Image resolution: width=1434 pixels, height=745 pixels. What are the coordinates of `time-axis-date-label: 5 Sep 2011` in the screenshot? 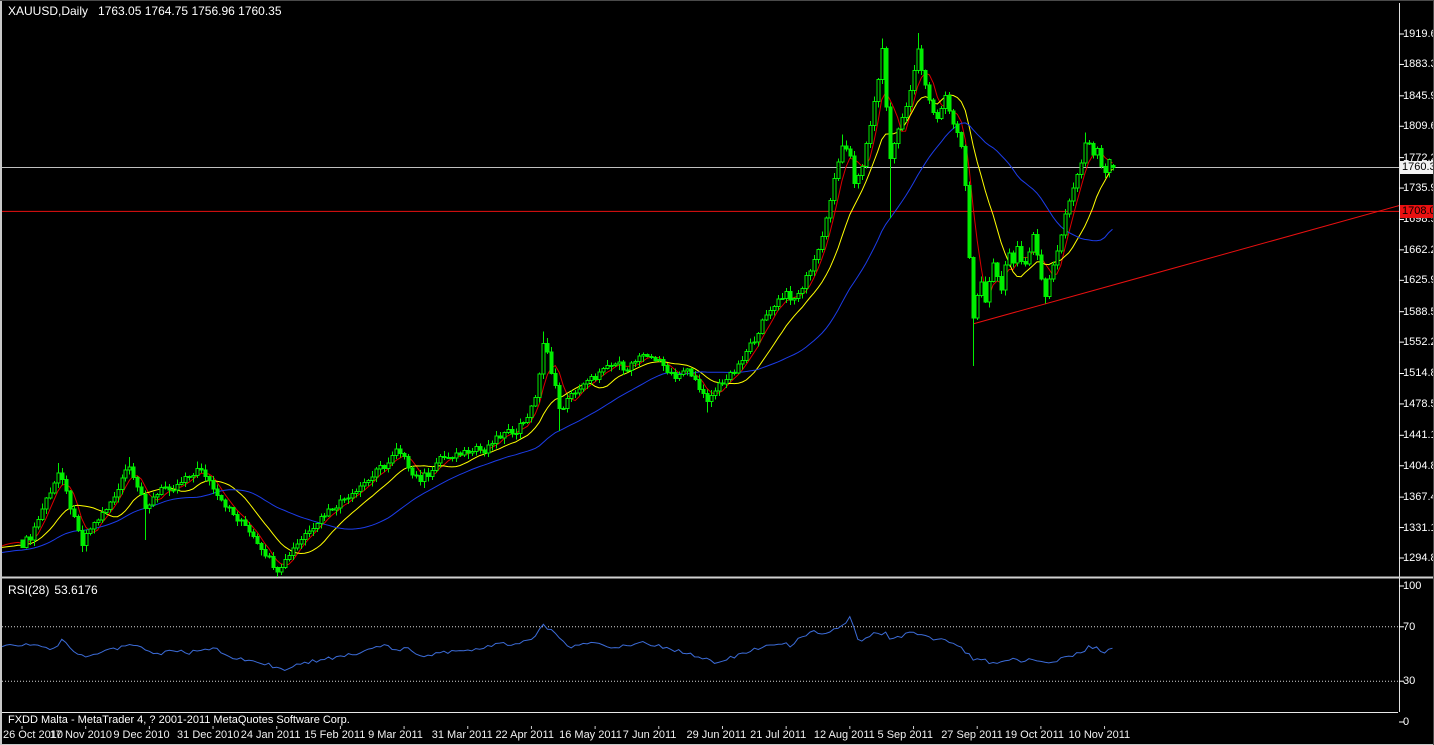 It's located at (905, 735).